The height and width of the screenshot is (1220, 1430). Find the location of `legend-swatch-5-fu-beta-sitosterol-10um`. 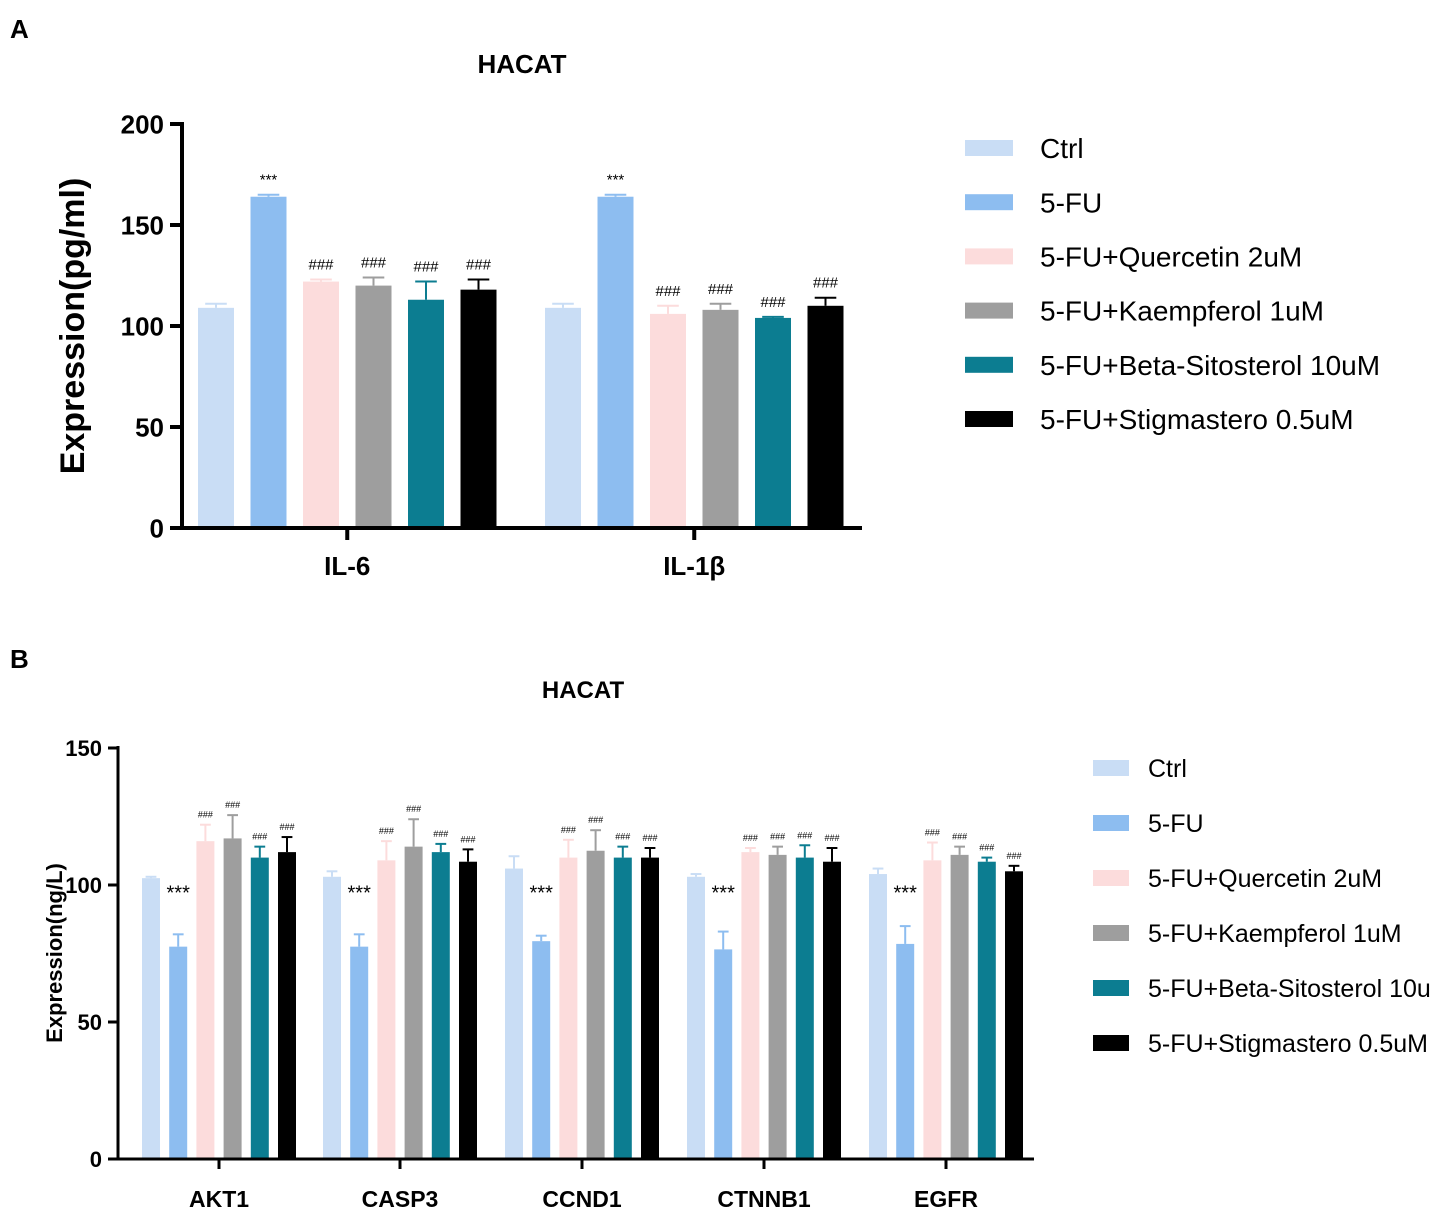

legend-swatch-5-fu-beta-sitosterol-10um is located at coordinates (989, 364).